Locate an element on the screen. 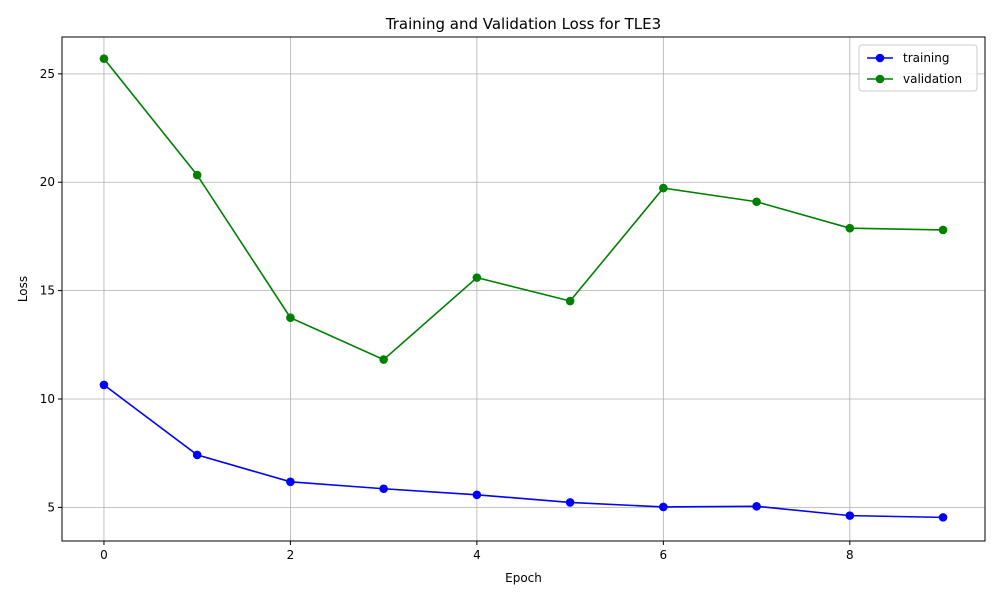 Image resolution: width=1000 pixels, height=600 pixels. y-tick-label: 25 is located at coordinates (47, 74).